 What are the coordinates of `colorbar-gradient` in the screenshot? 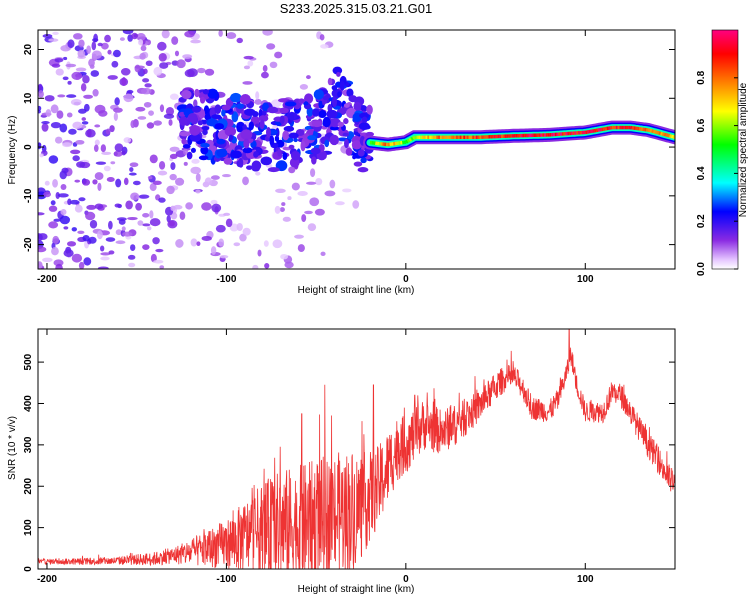 It's located at (725, 149).